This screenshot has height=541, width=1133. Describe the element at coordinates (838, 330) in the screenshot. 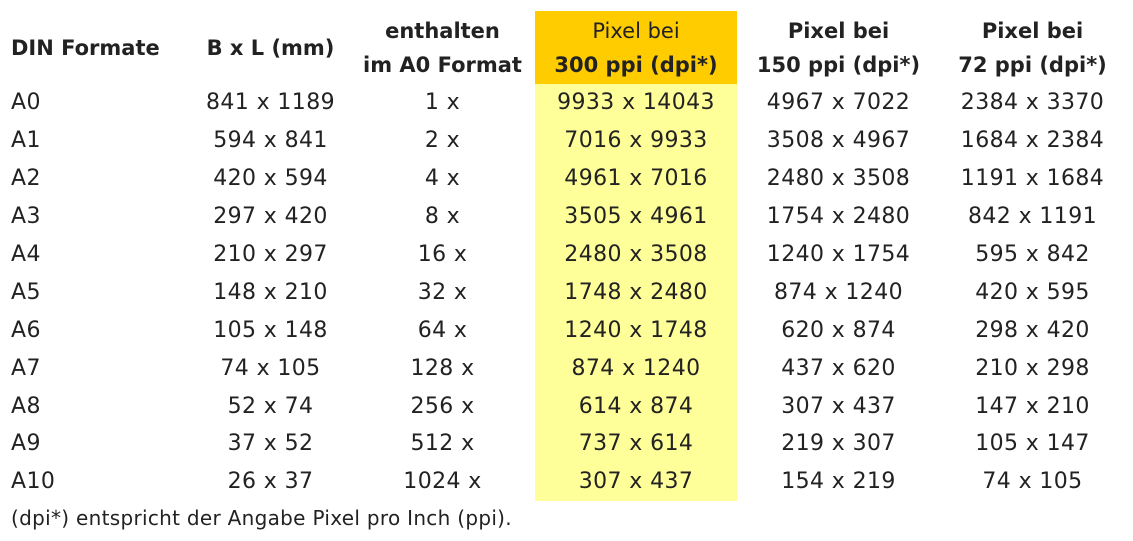

I see `pixel-150ppi-cell: 620 x 874` at that location.